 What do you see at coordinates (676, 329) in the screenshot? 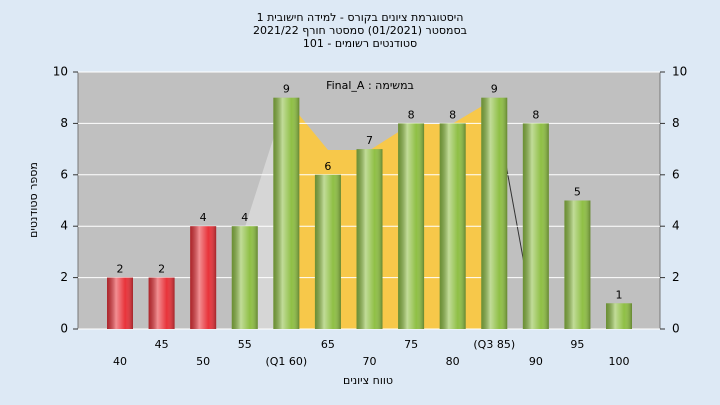
I see `y2-tick-label: 0` at bounding box center [676, 329].